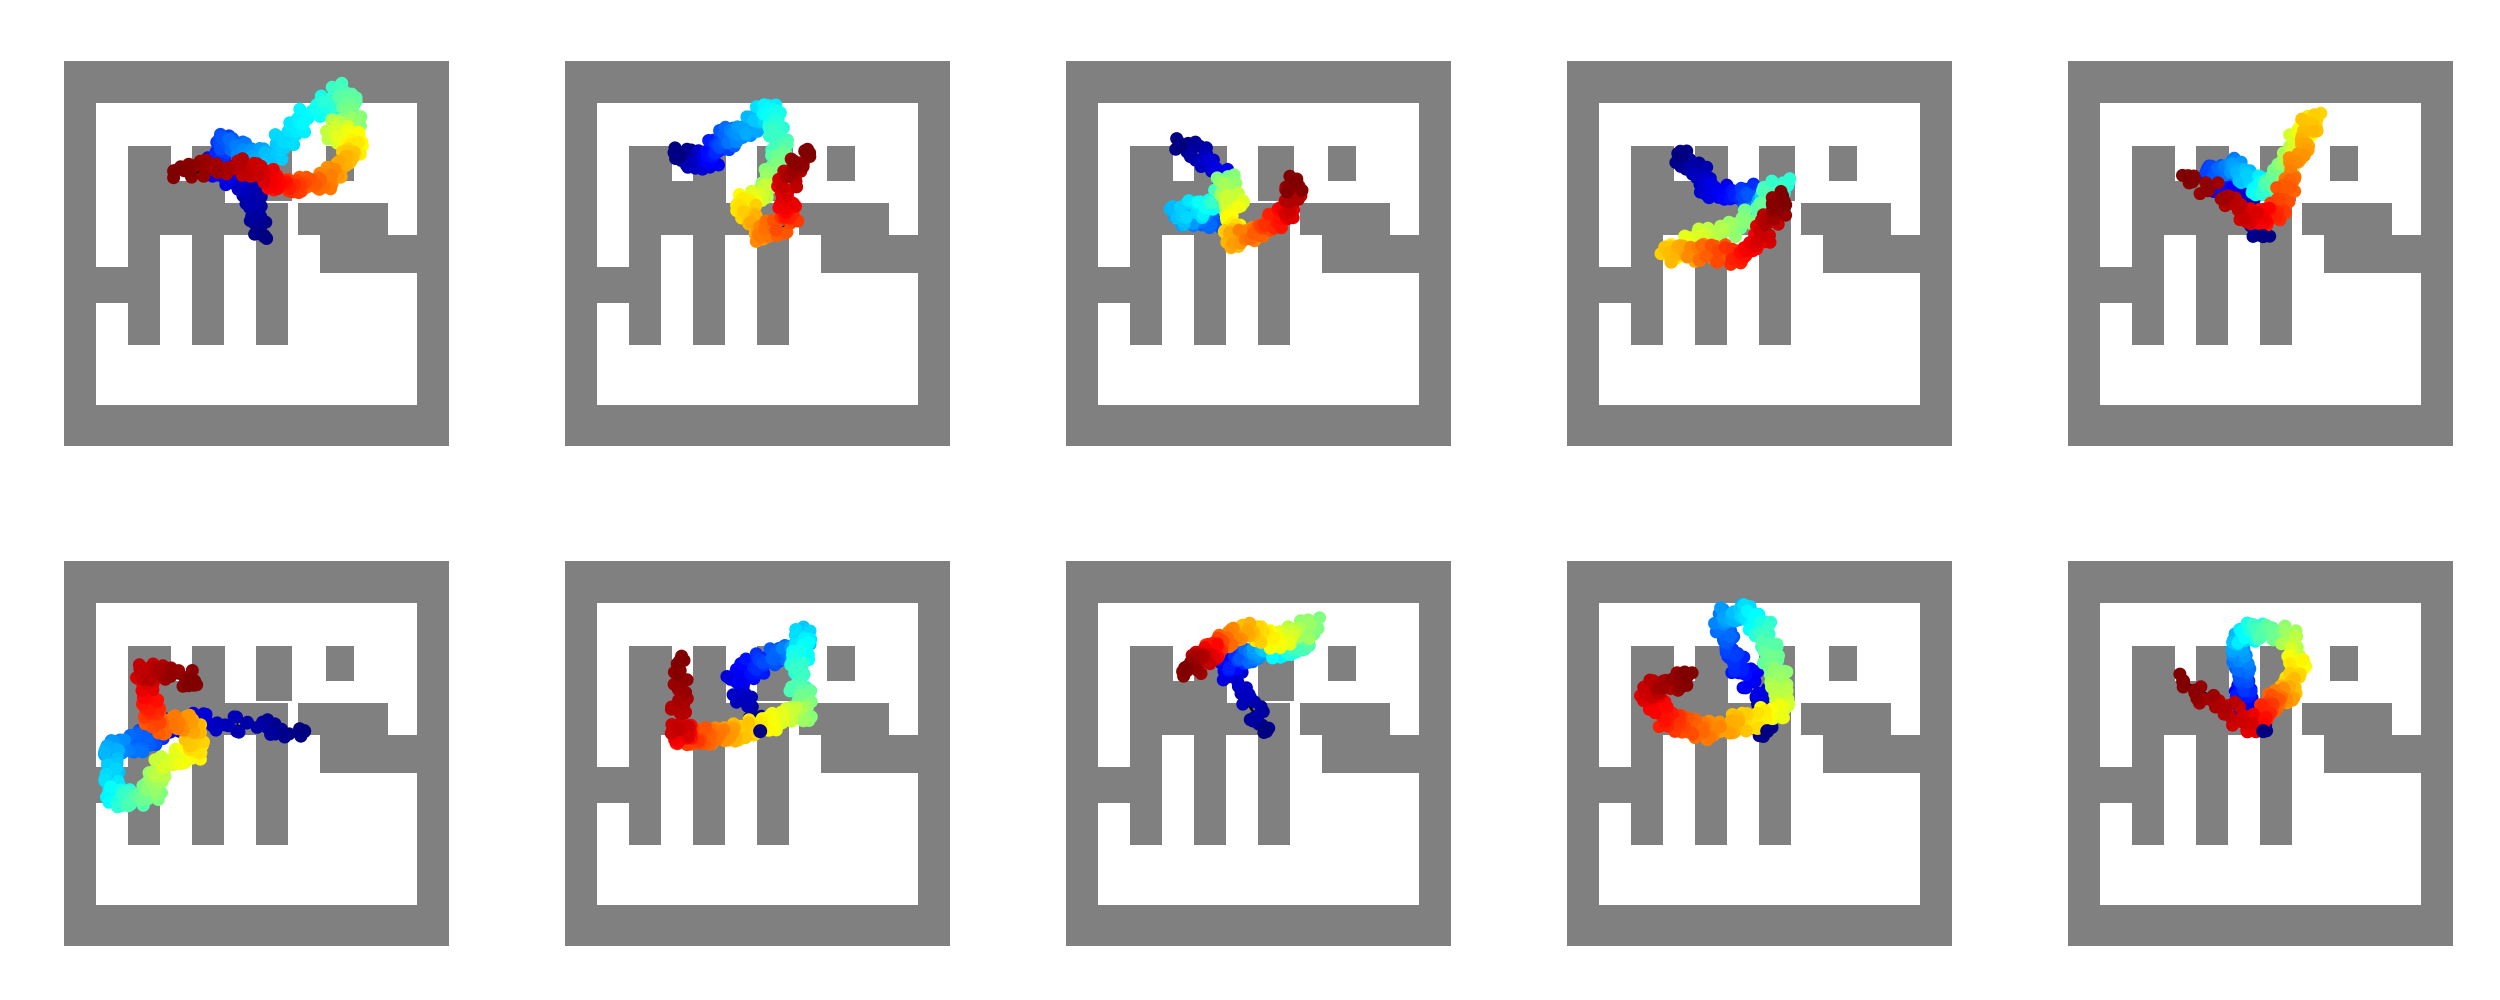  What do you see at coordinates (757, 253) in the screenshot?
I see `panel-row1-col2` at bounding box center [757, 253].